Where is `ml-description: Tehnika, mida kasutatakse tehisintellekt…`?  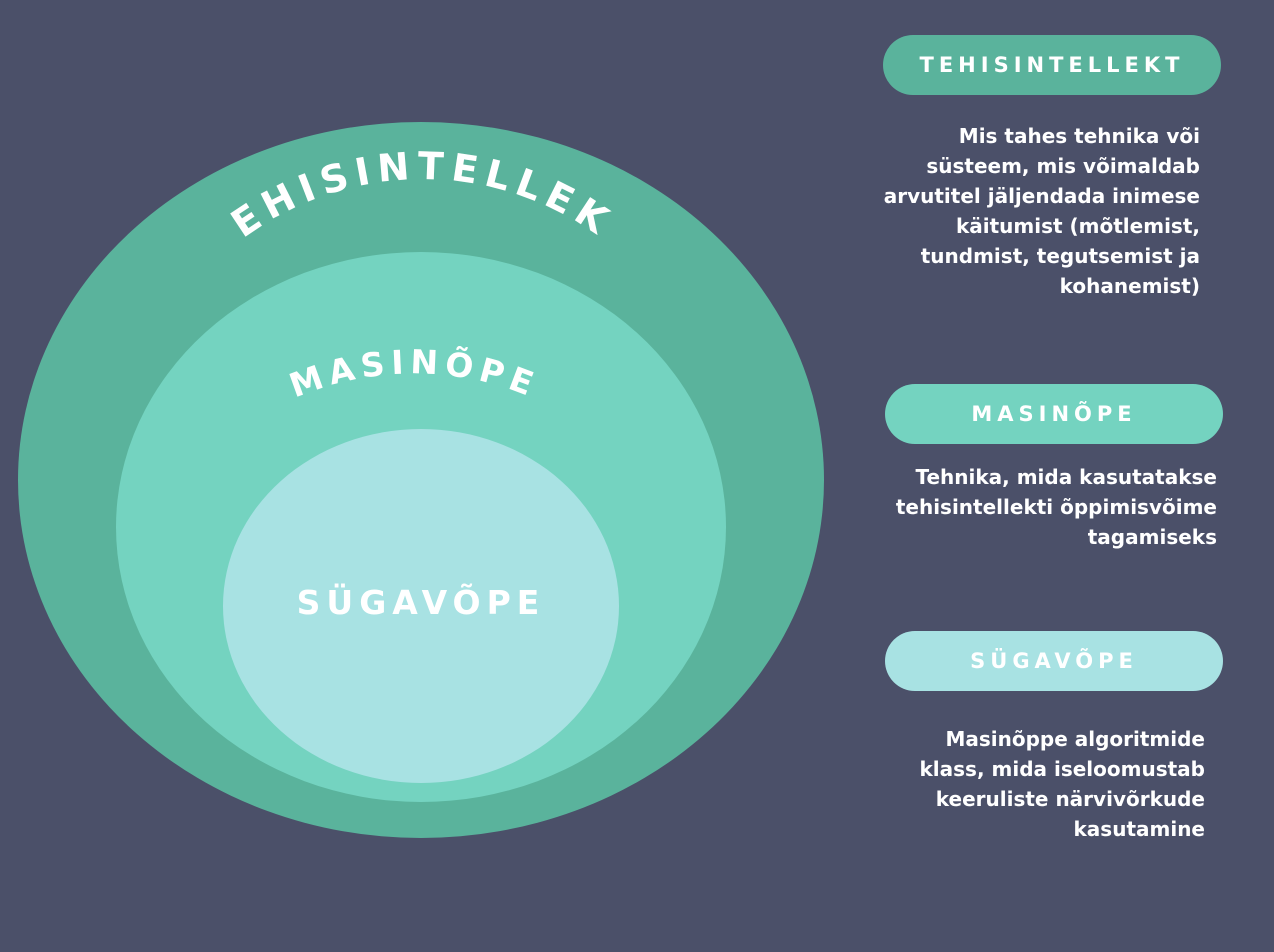
ml-description: Tehnika, mida kasutatakse tehisintellekt… is located at coordinates (1056, 507).